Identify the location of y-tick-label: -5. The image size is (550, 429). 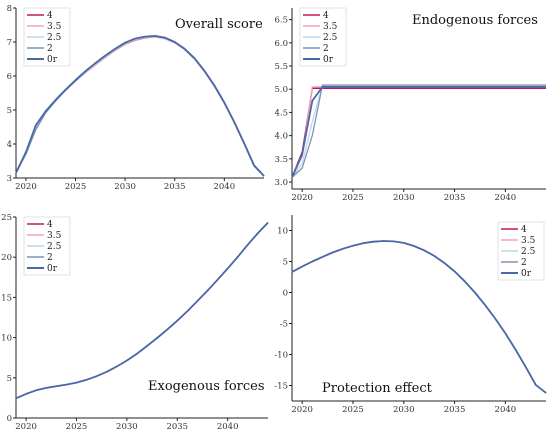
(284, 325).